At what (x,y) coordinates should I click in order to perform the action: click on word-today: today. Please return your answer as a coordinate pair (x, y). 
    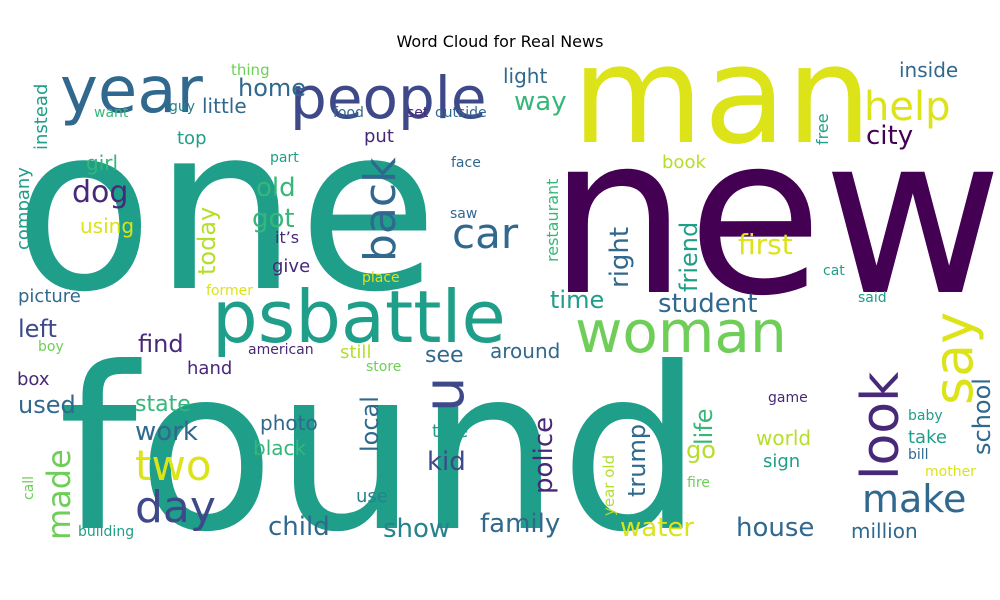
    Looking at the image, I should click on (207, 241).